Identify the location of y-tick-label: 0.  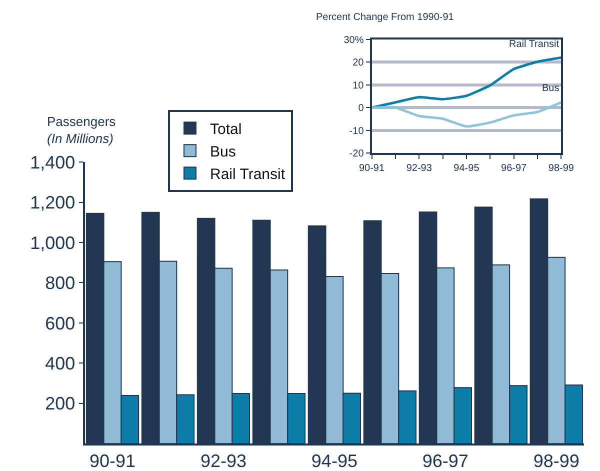
(361, 108).